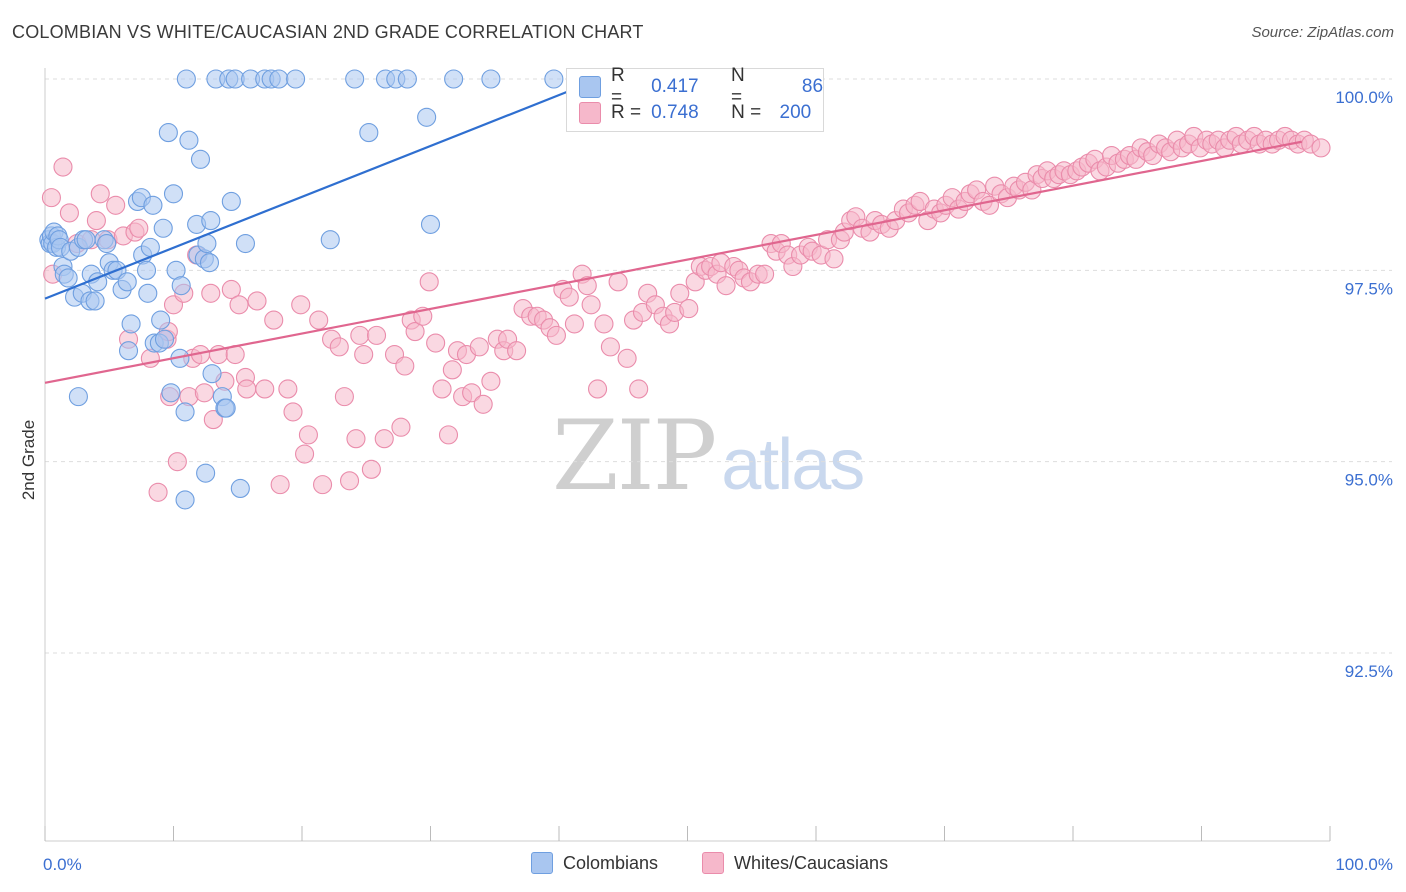 This screenshot has height=892, width=1406. I want to click on y-tick-label: 97.5%, so click(1369, 288).